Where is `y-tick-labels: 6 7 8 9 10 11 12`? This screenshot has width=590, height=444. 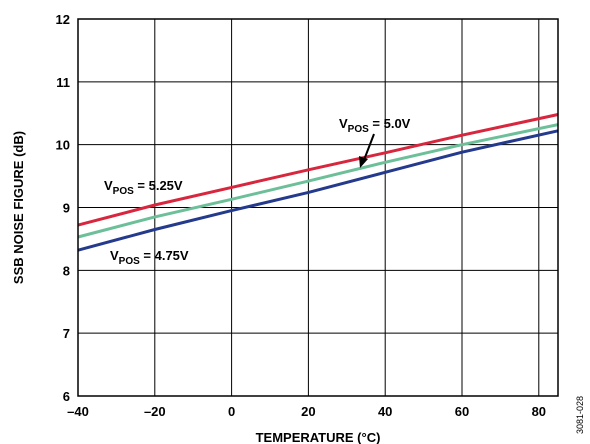
y-tick-labels: 6 7 8 9 10 11 12 is located at coordinates (63, 208).